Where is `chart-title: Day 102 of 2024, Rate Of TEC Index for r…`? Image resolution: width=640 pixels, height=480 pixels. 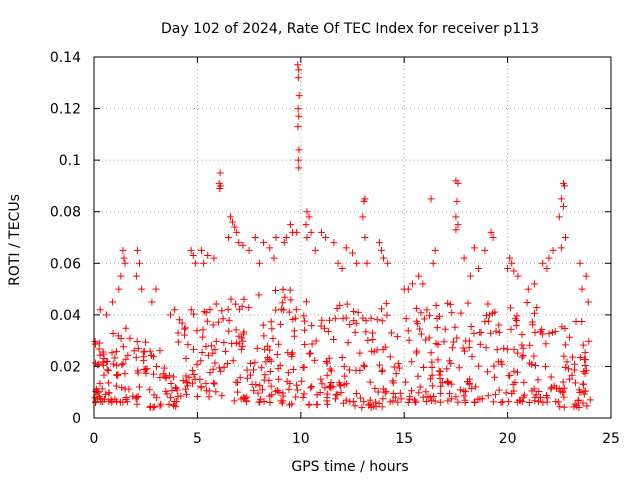 chart-title: Day 102 of 2024, Rate Of TEC Index for r… is located at coordinates (350, 29).